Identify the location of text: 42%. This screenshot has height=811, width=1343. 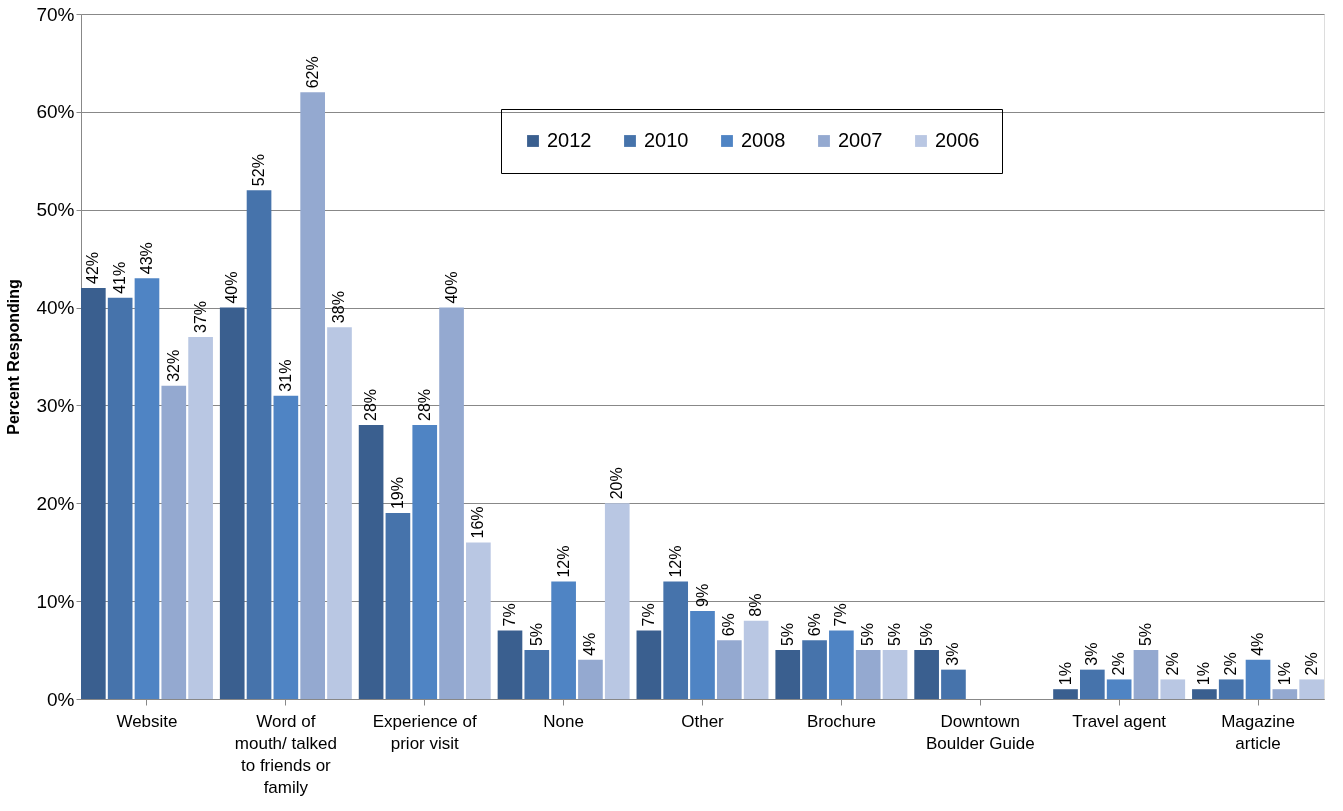
(93, 267).